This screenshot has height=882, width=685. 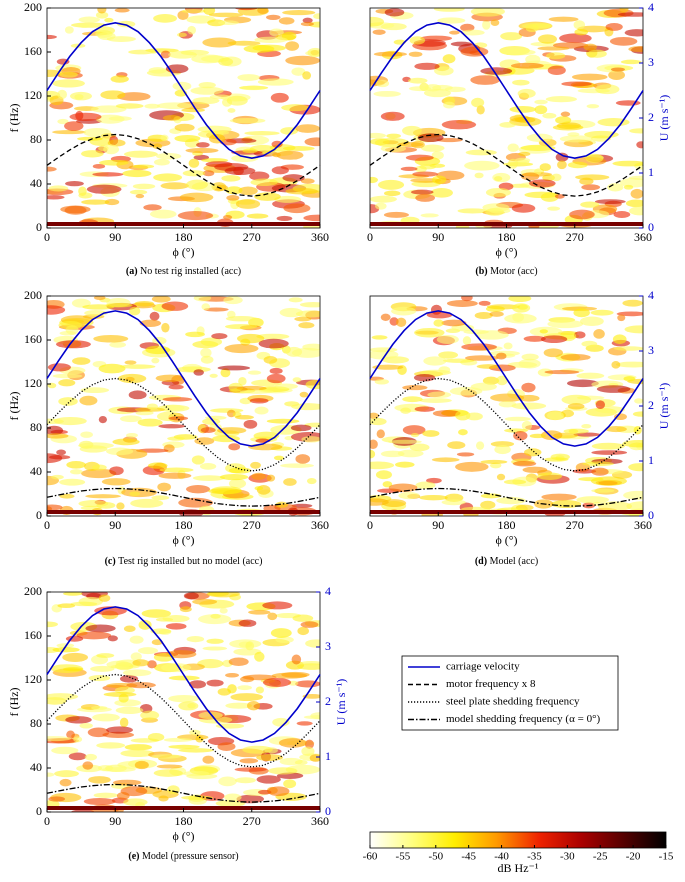 I want to click on colorbar-tick-label: -60, so click(x=370, y=857).